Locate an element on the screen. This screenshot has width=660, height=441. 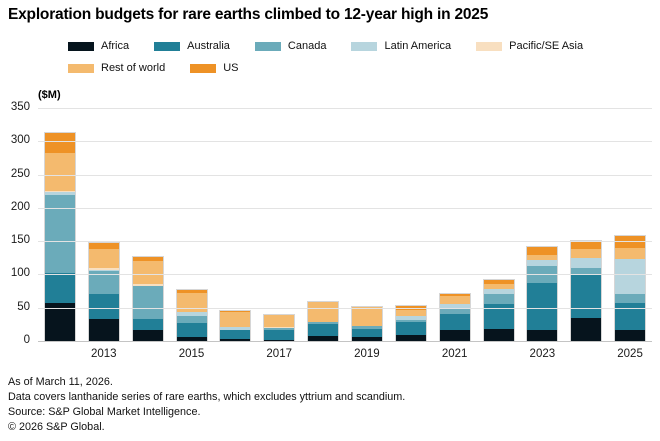
bar-segment-2015-latin-america is located at coordinates (191, 314).